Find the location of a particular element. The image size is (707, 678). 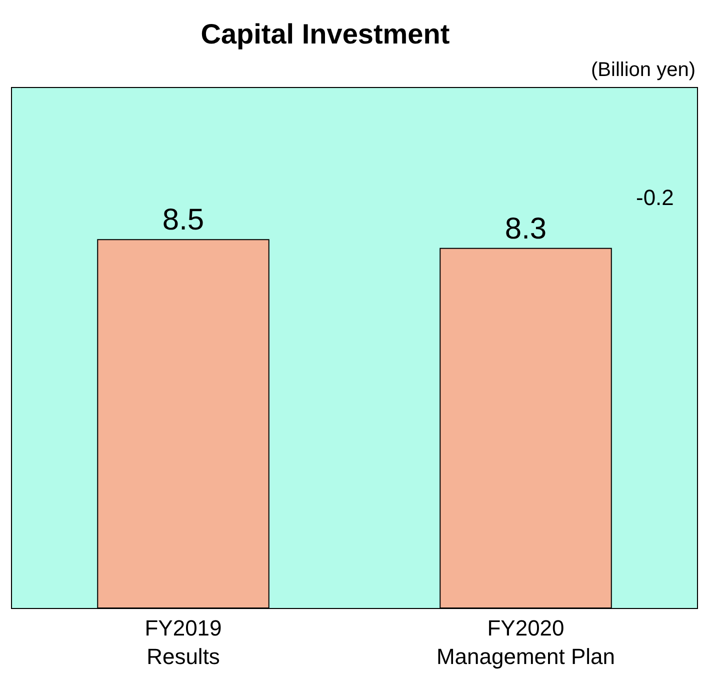

data-label: 8.5 is located at coordinates (183, 220).